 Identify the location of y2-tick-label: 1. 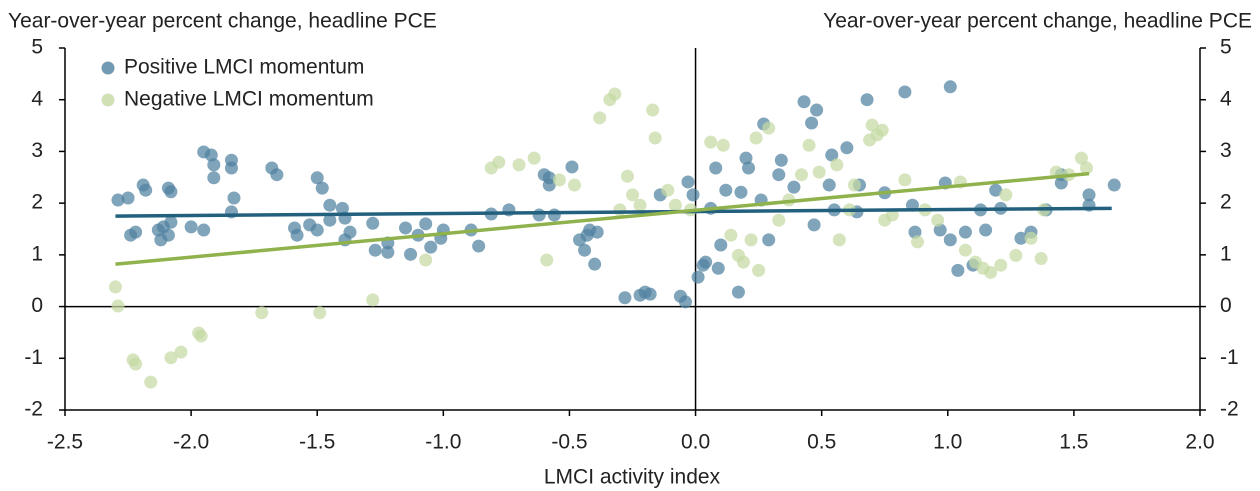
(1226, 253).